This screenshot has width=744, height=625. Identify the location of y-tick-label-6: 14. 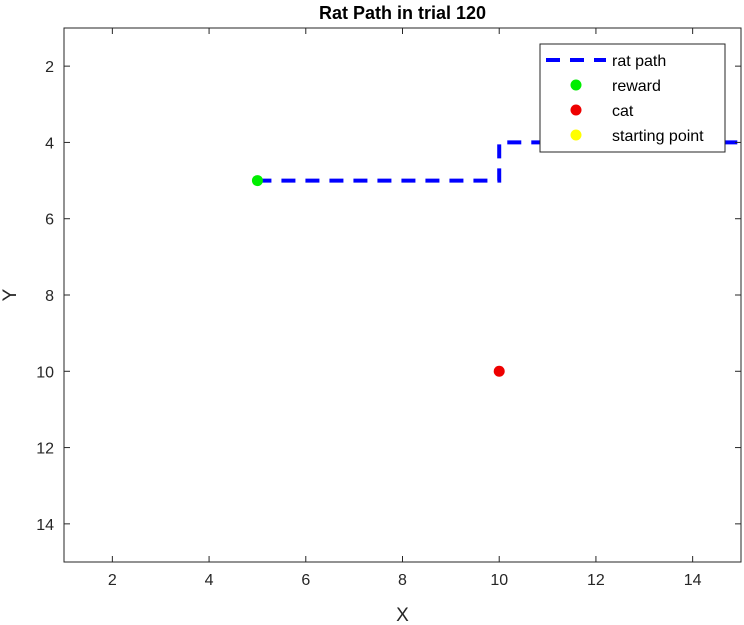
(45, 525).